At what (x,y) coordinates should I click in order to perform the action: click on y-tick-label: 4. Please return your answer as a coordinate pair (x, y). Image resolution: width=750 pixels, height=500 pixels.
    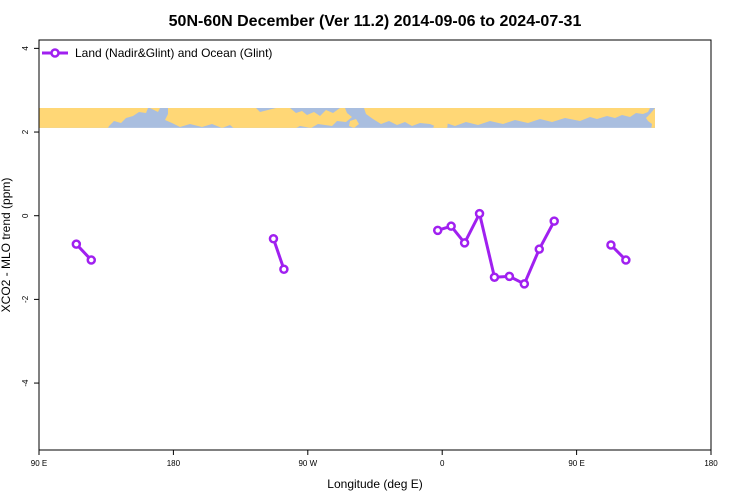
    Looking at the image, I should click on (25, 48).